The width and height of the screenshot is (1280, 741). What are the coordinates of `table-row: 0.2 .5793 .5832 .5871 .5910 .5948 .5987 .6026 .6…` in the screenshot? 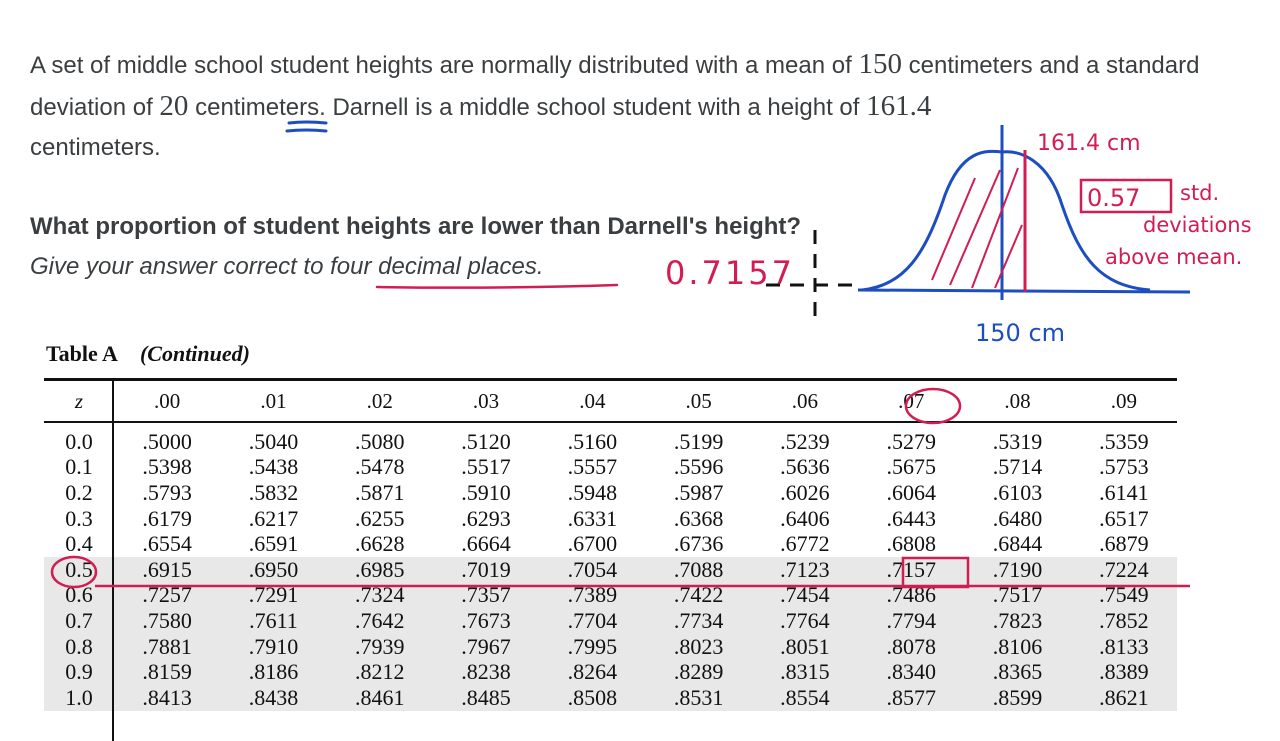 It's located at (610, 493).